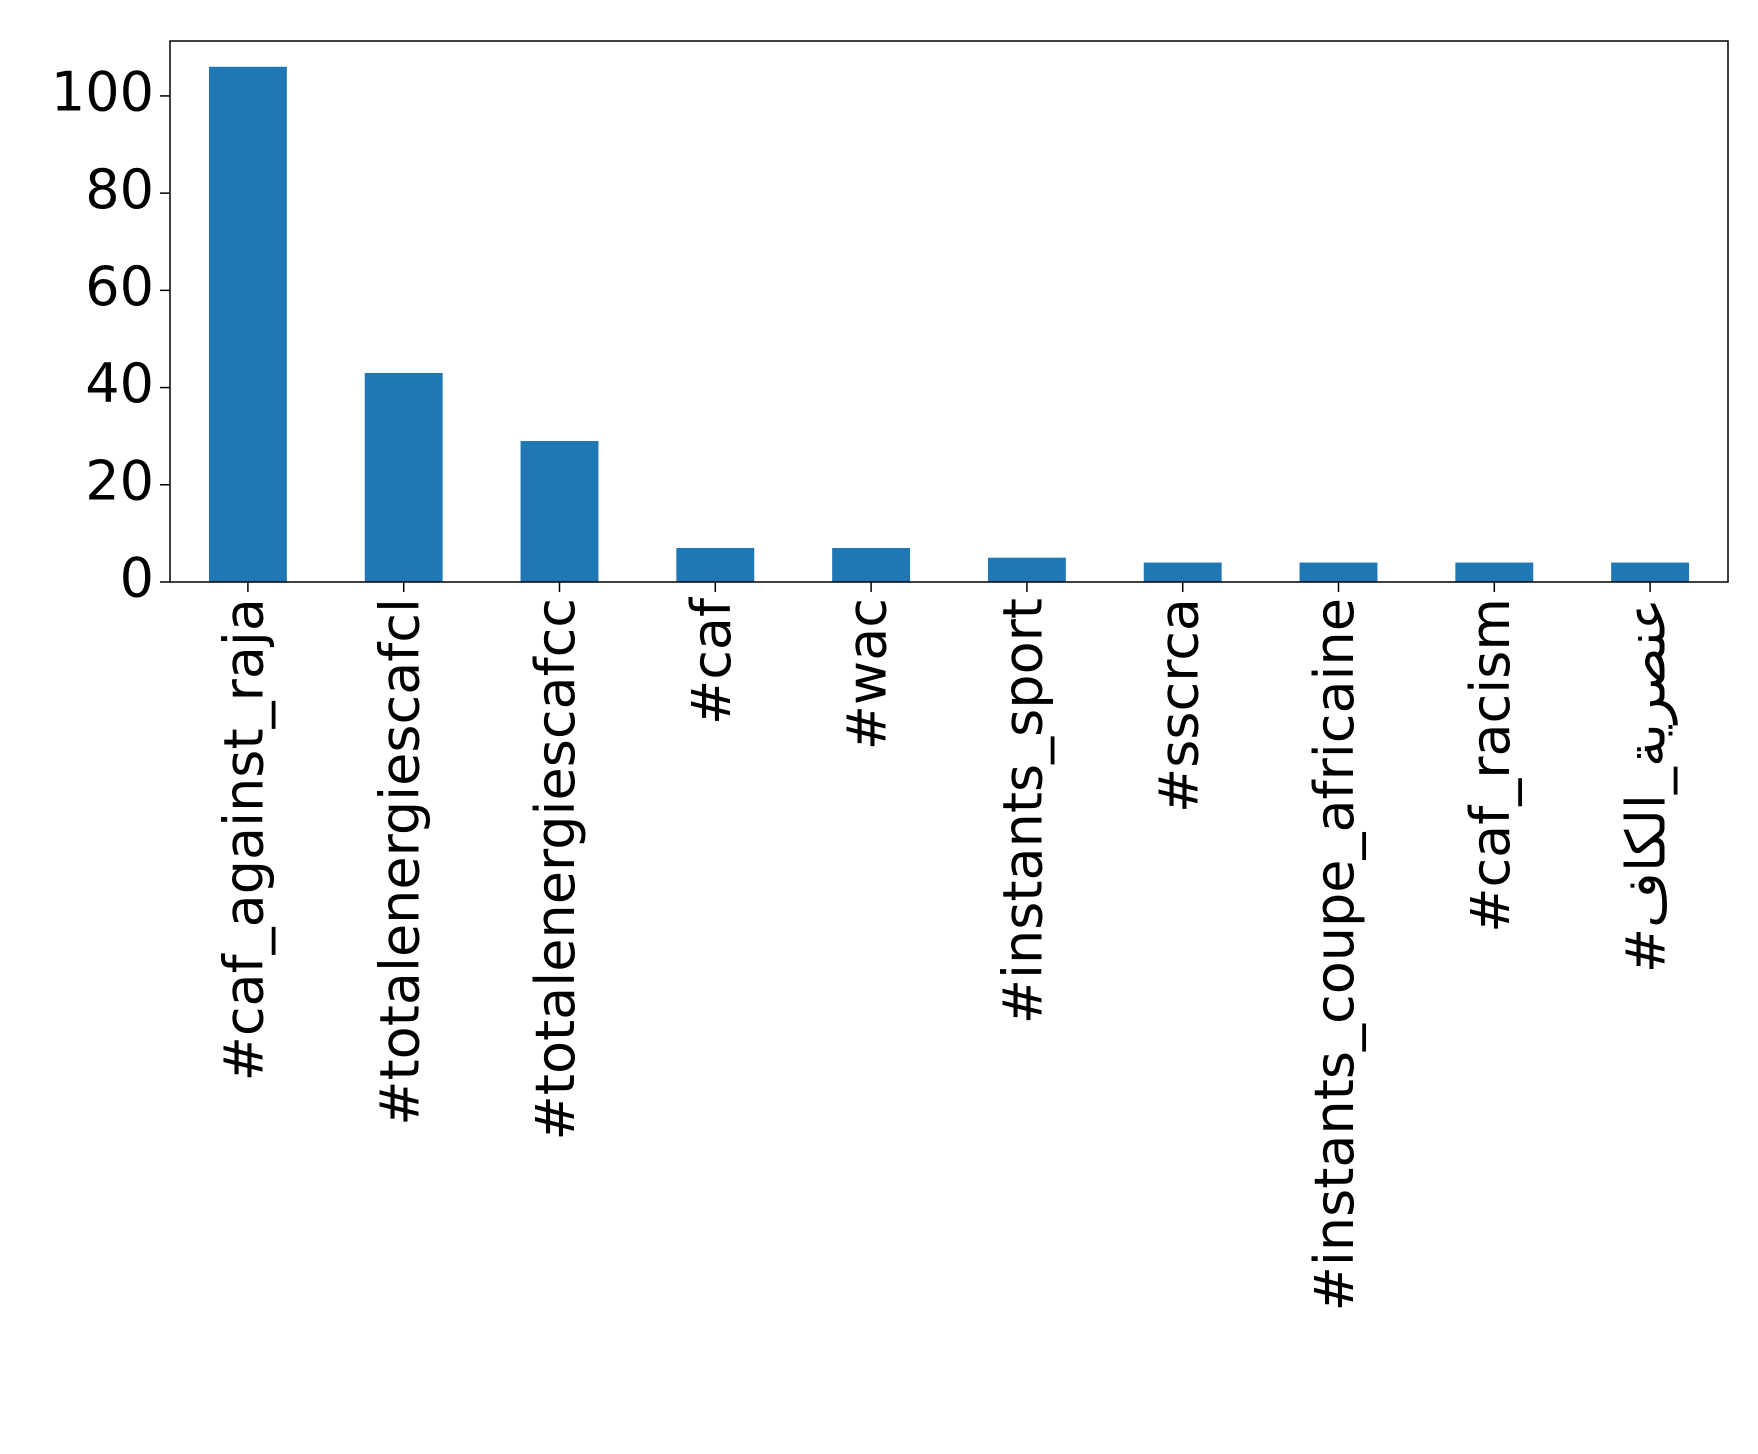 The height and width of the screenshot is (1454, 1758). I want to click on x-tick-label: #wac, so click(867, 674).